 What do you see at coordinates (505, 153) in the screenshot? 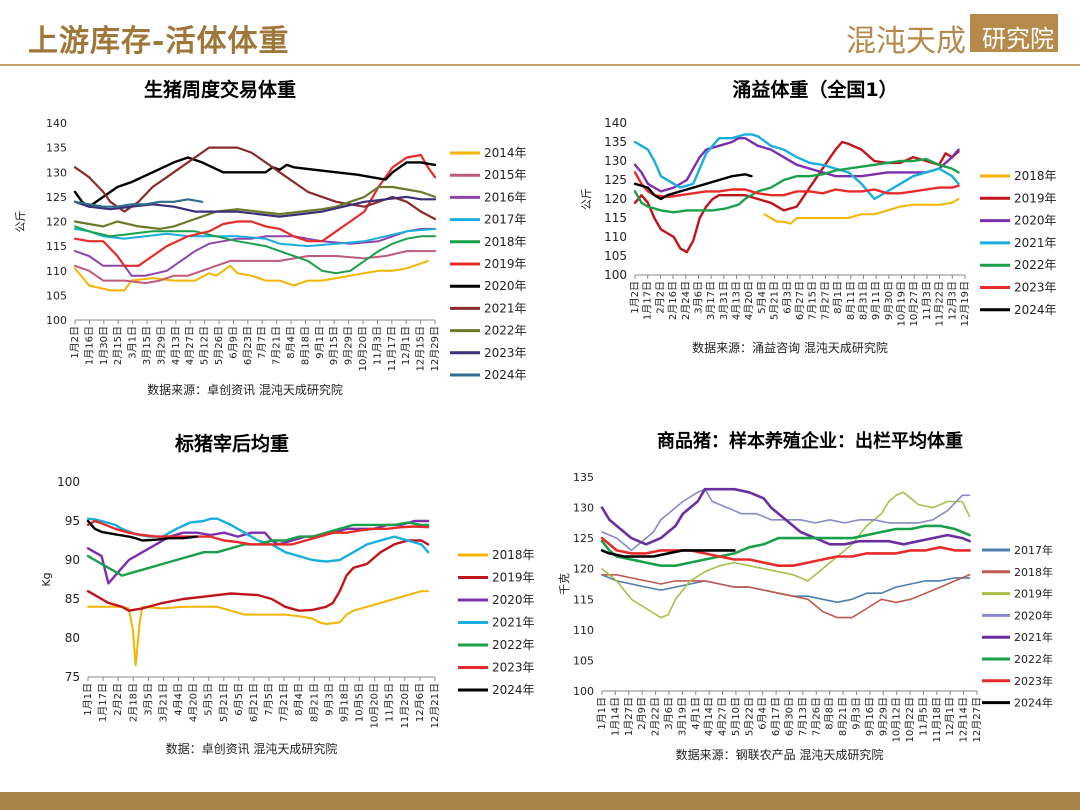
I see `legend-label: 2014年` at bounding box center [505, 153].